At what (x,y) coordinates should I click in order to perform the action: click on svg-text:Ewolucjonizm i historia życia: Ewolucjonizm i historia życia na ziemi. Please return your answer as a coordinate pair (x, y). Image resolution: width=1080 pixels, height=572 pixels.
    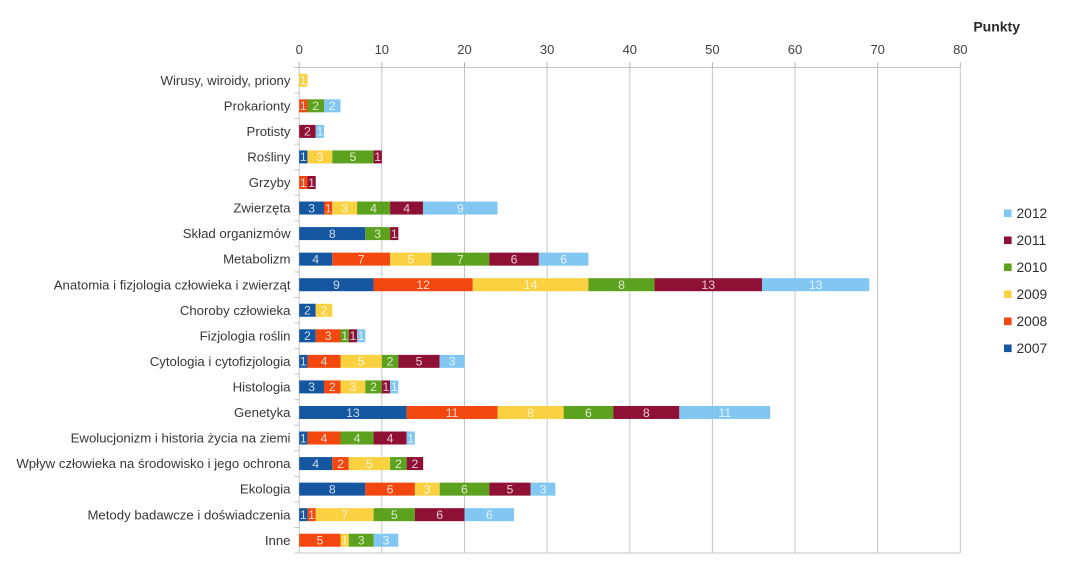
    Looking at the image, I should click on (181, 438).